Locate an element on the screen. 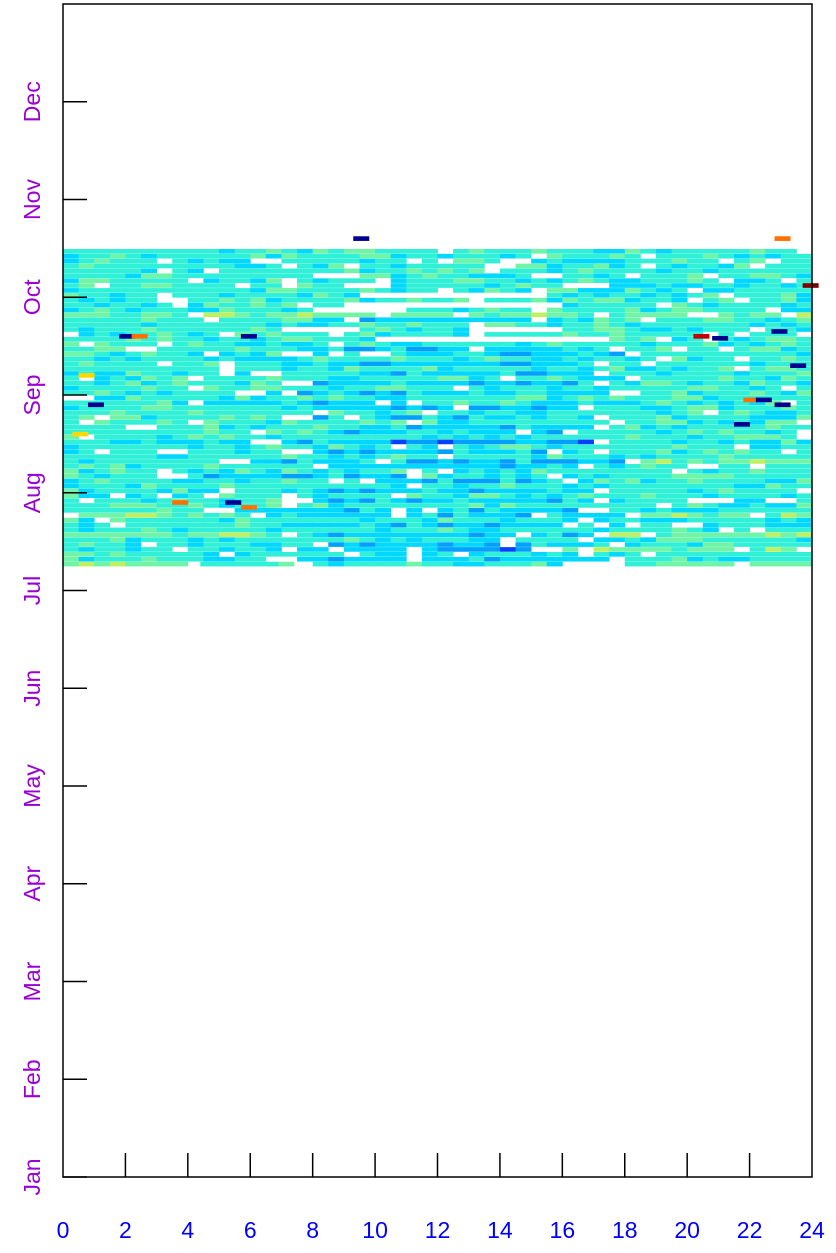 The image size is (836, 1253). y-tick-label: Aug is located at coordinates (32, 492).